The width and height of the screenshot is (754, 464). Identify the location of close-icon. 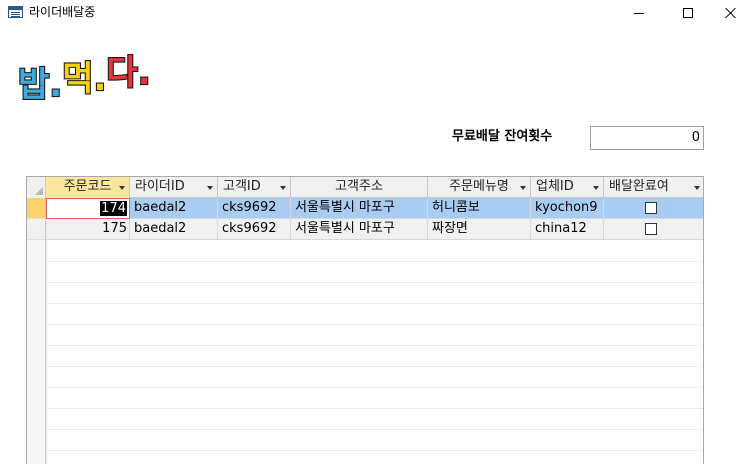
(731, 13).